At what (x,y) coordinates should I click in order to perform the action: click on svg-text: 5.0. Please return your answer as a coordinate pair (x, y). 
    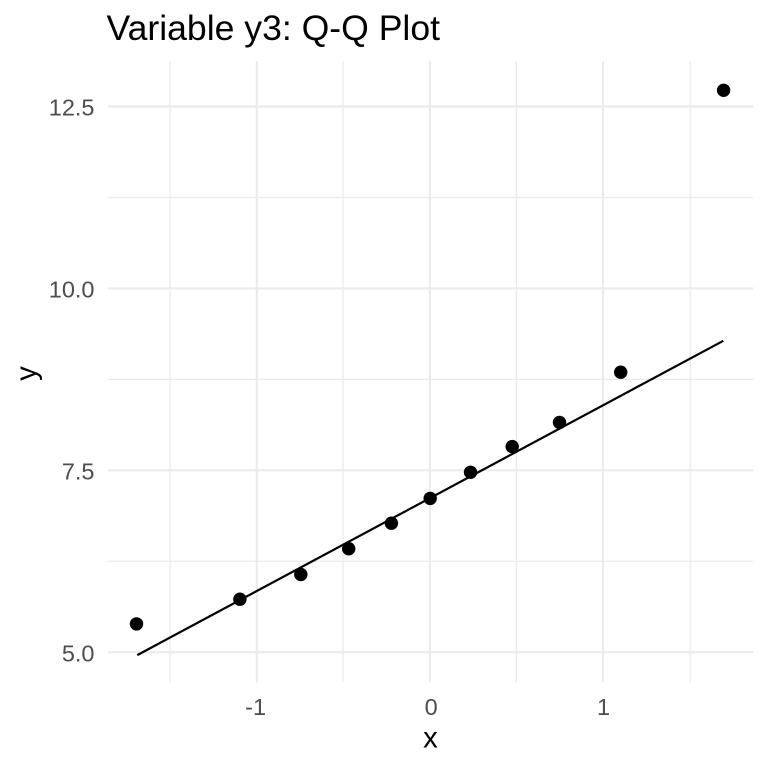
    Looking at the image, I should click on (78, 653).